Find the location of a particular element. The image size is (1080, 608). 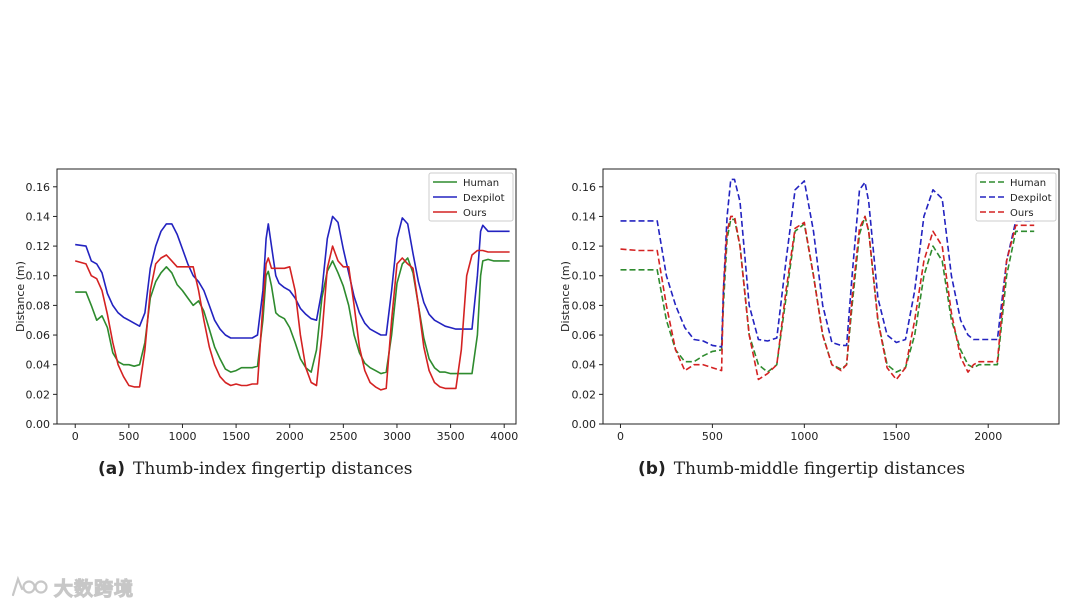

x-tick-label-b: 500 is located at coordinates (712, 436).